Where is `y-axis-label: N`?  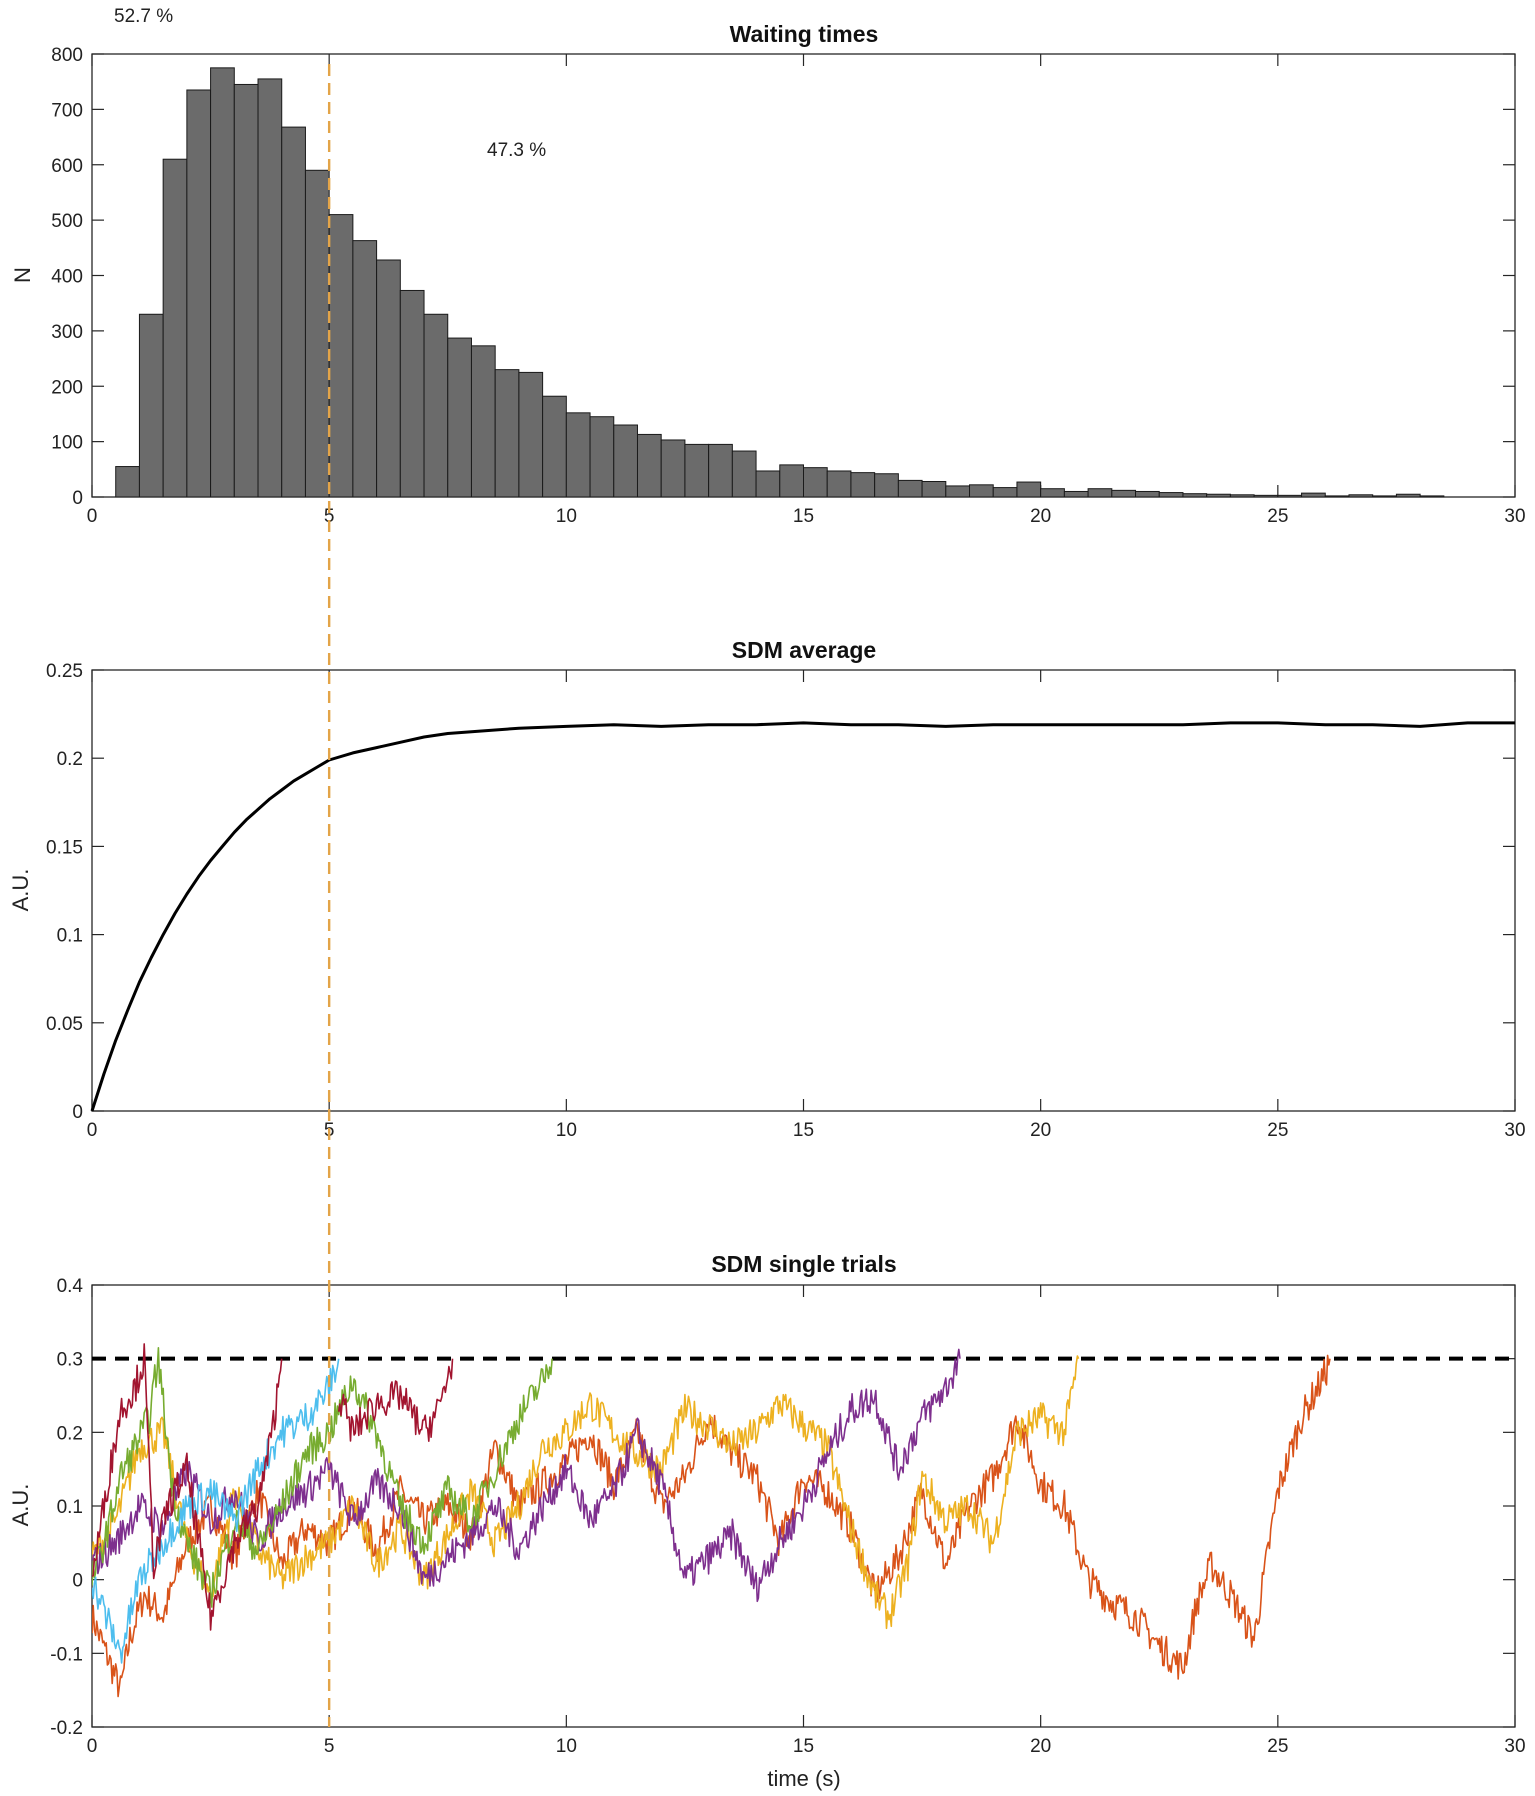
y-axis-label: N is located at coordinates (22, 275).